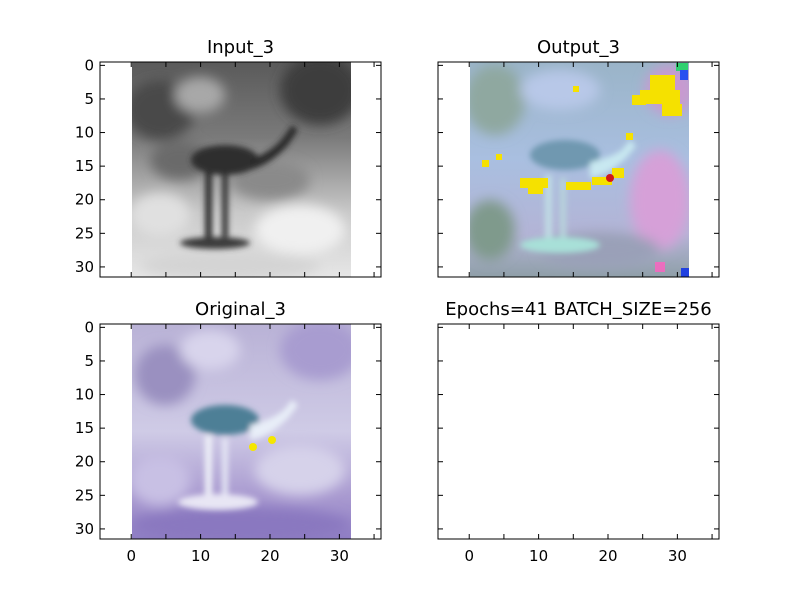 This screenshot has width=800, height=600. What do you see at coordinates (585, 170) in the screenshot?
I see `output-artifacts` at bounding box center [585, 170].